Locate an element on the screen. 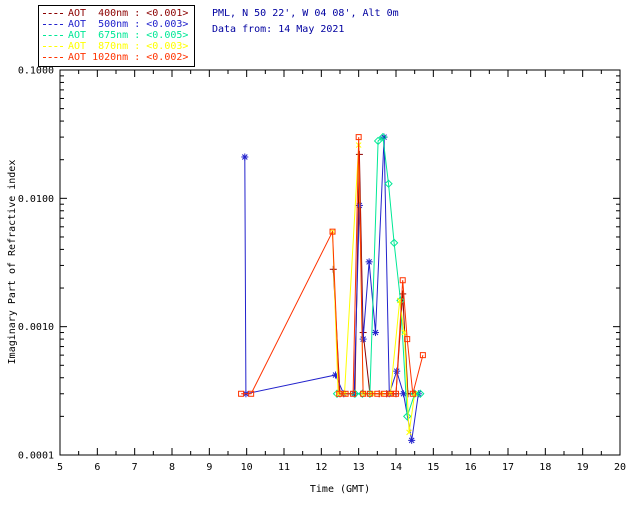 This screenshot has width=640, height=512. y-tick-label: 0.0100 is located at coordinates (36, 199).